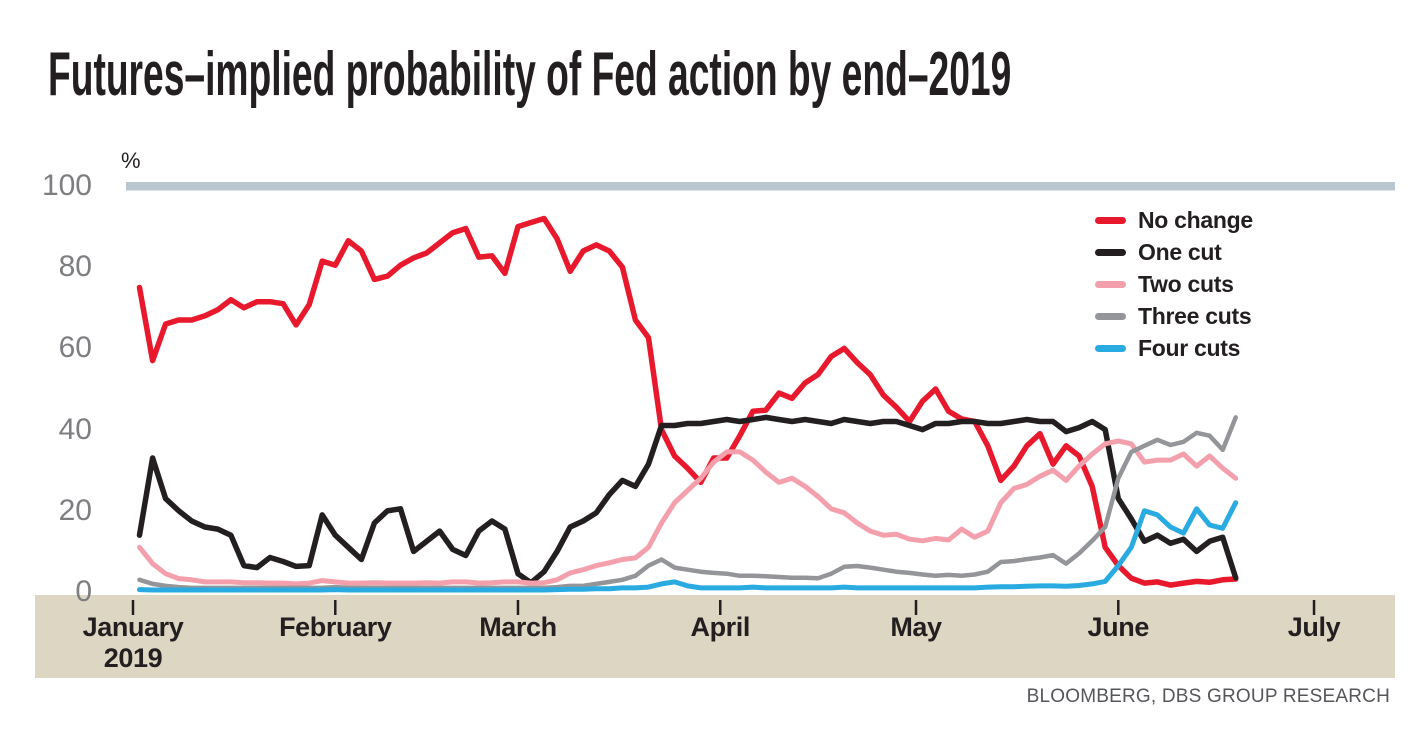  Describe the element at coordinates (131, 160) in the screenshot. I see `y-axis-unit-label: %` at that location.